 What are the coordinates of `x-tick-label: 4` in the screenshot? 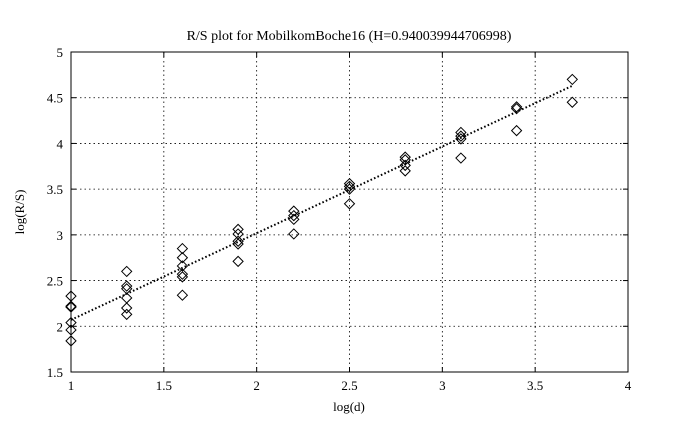 It's located at (628, 385).